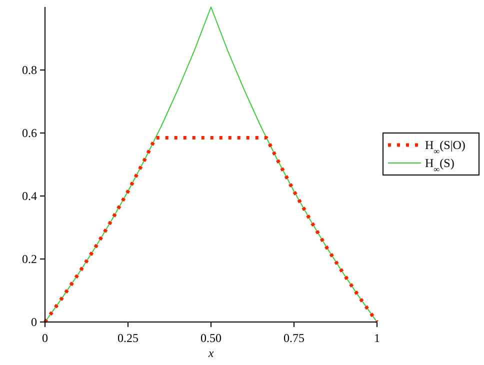  I want to click on y-tick-label: 0.8, so click(29, 70).